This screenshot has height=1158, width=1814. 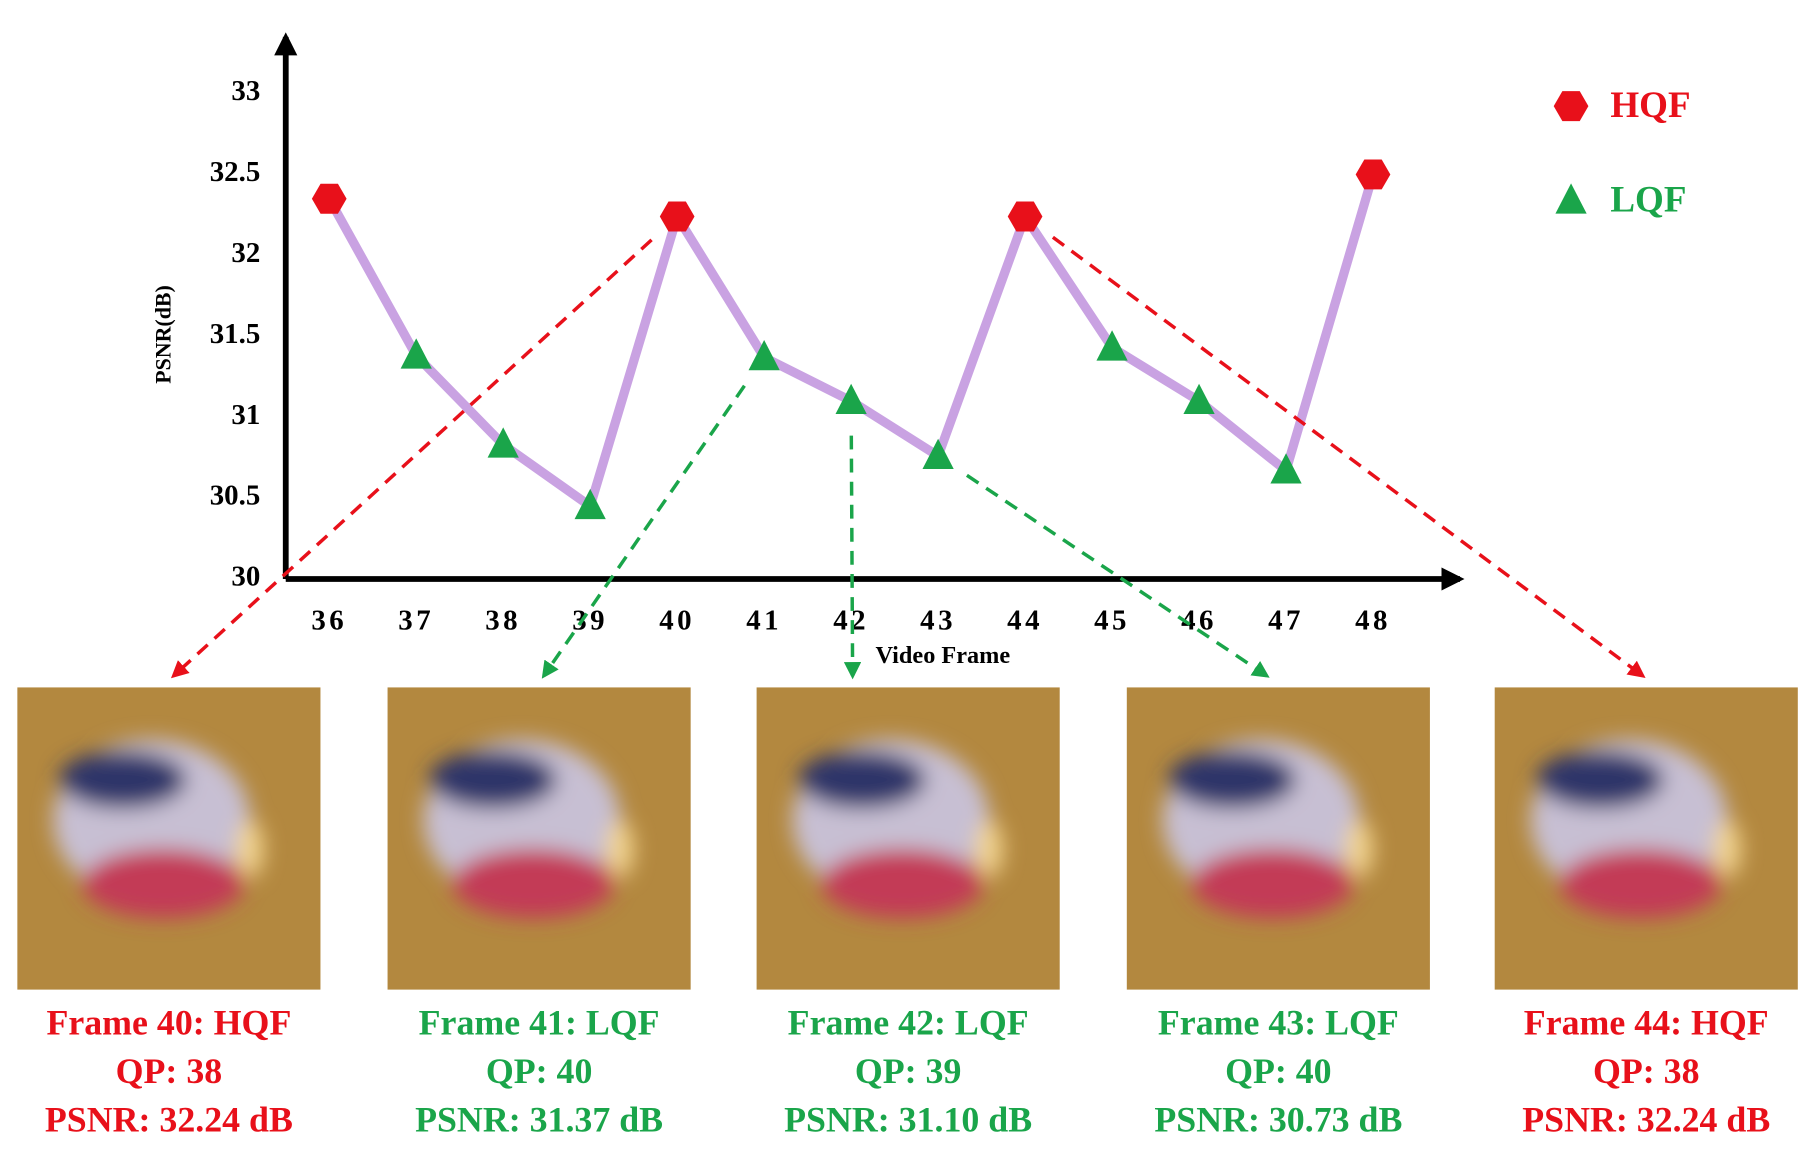 I want to click on x-tick-label: 45, so click(x=1112, y=620).